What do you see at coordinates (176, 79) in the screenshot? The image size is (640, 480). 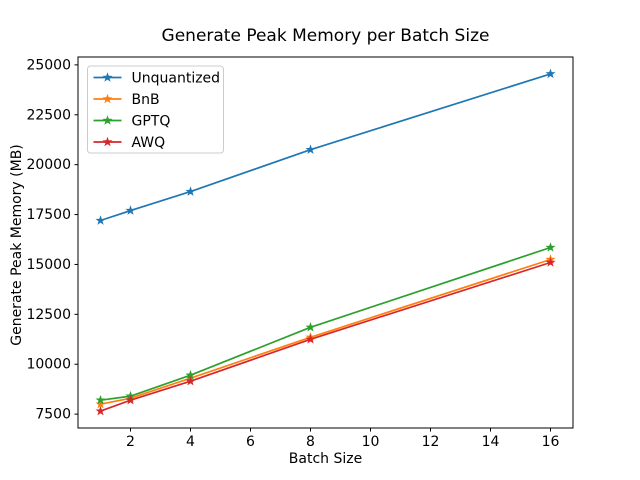 I see `legend-label-unquantized: Unquantized` at bounding box center [176, 79].